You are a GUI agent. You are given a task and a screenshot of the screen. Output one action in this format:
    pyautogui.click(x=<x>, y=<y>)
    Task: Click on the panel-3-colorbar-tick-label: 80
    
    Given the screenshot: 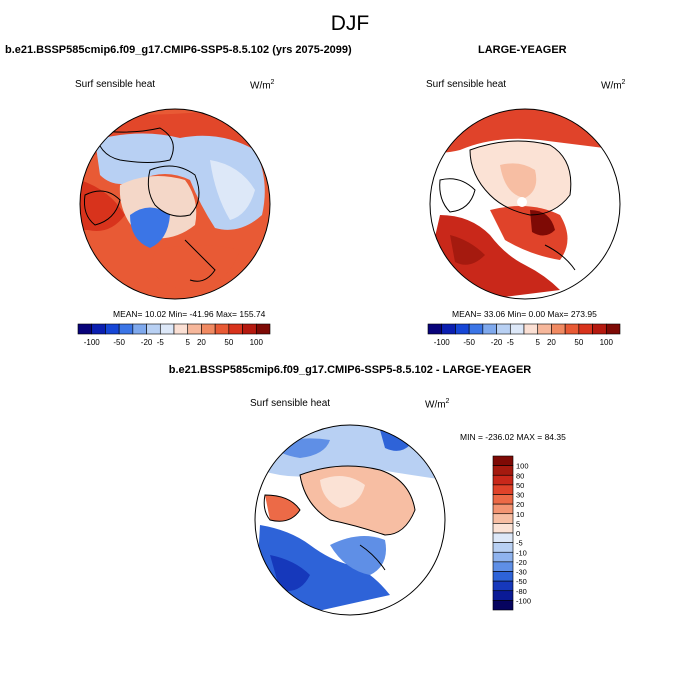 What is the action you would take?
    pyautogui.click(x=520, y=475)
    